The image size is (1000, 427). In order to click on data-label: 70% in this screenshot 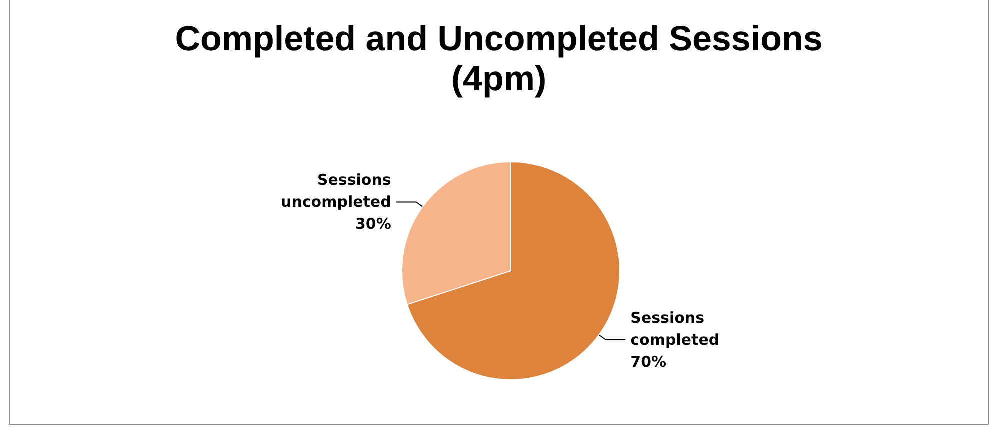, I will do `click(648, 361)`.